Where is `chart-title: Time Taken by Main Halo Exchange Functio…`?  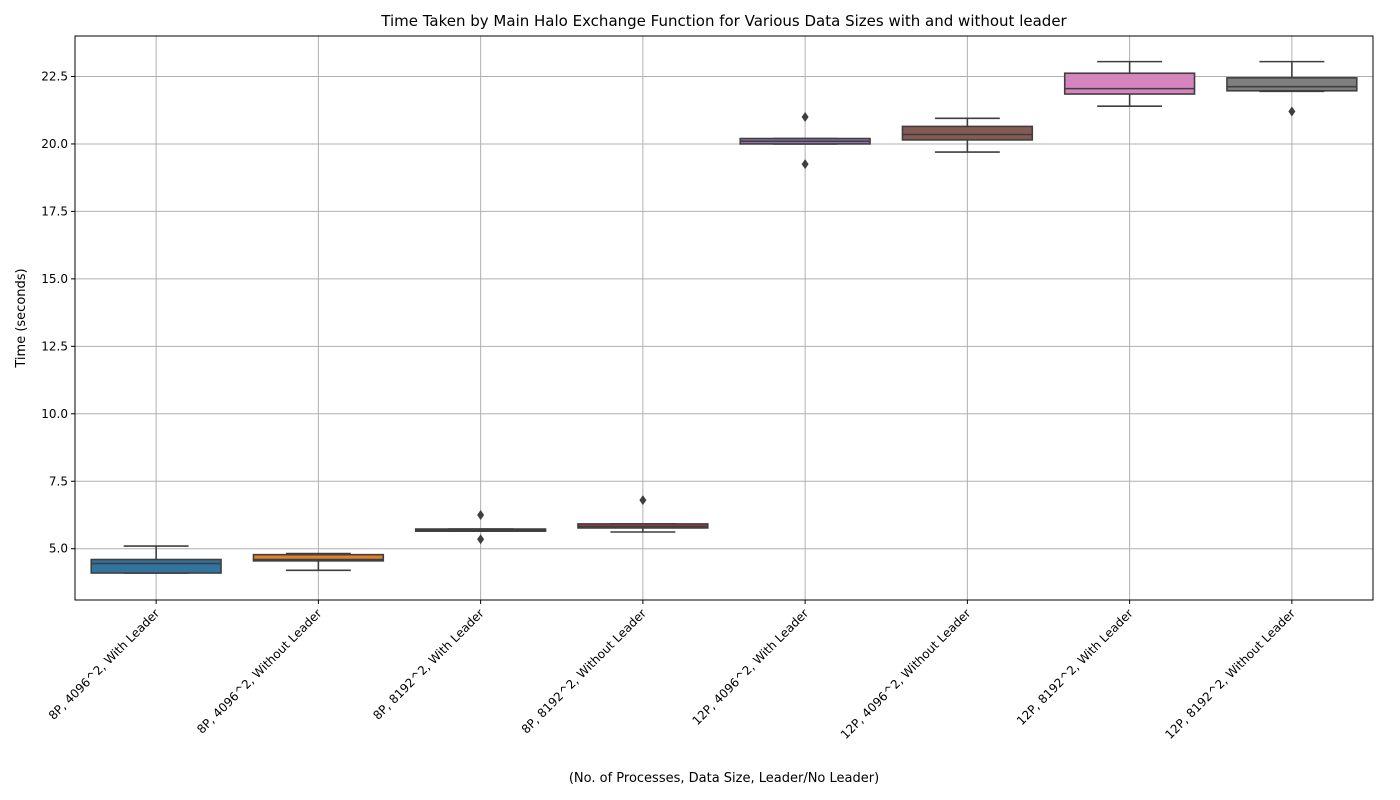
chart-title: Time Taken by Main Halo Exchange Functio… is located at coordinates (723, 21).